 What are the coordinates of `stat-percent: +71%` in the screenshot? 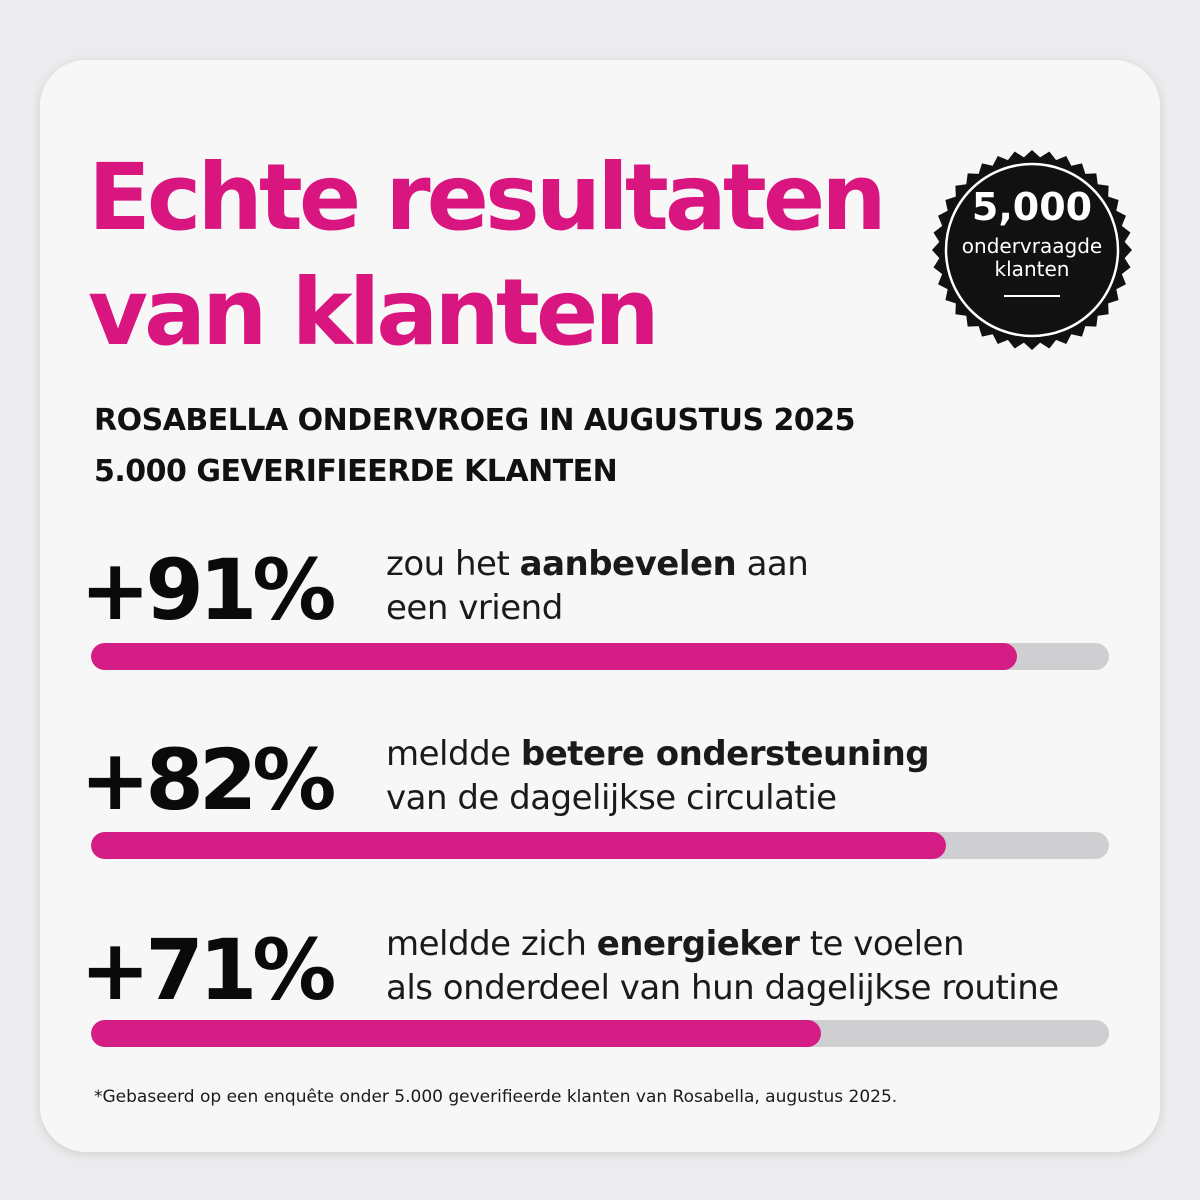 It's located at (208, 970).